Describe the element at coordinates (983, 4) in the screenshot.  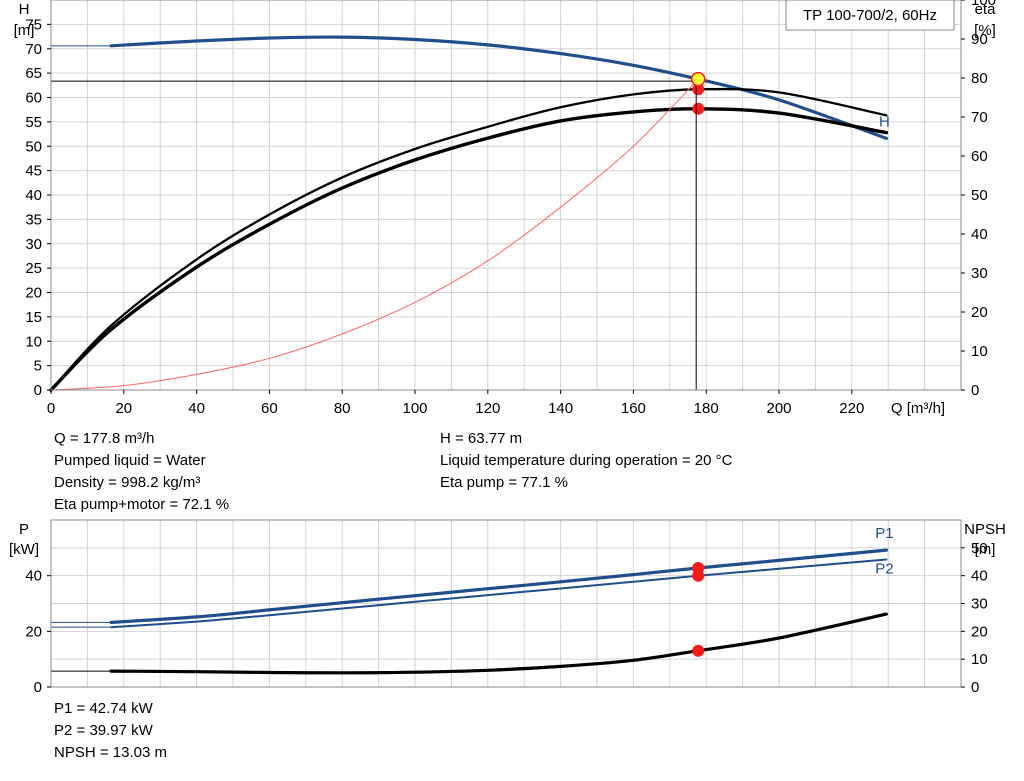
I see `y2-tick-label: 100` at that location.